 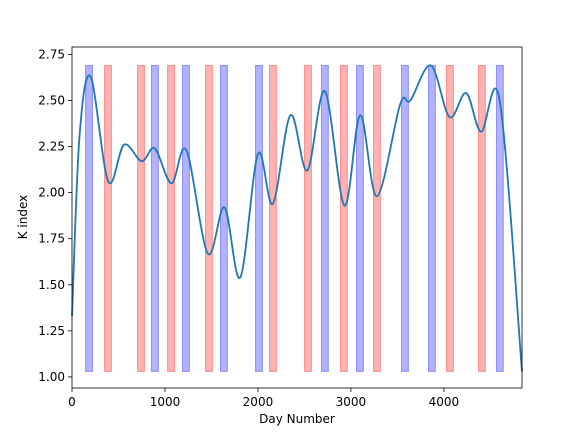 I want to click on y-tick-label: 1.75, so click(x=51, y=239).